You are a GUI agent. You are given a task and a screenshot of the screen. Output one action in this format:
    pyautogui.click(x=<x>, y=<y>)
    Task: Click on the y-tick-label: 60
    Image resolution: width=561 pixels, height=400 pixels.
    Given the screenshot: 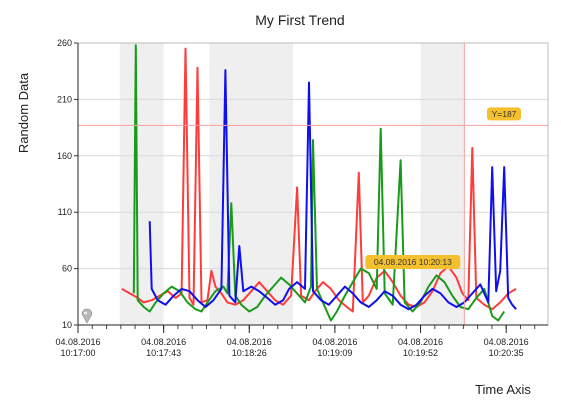 What is the action you would take?
    pyautogui.click(x=67, y=269)
    